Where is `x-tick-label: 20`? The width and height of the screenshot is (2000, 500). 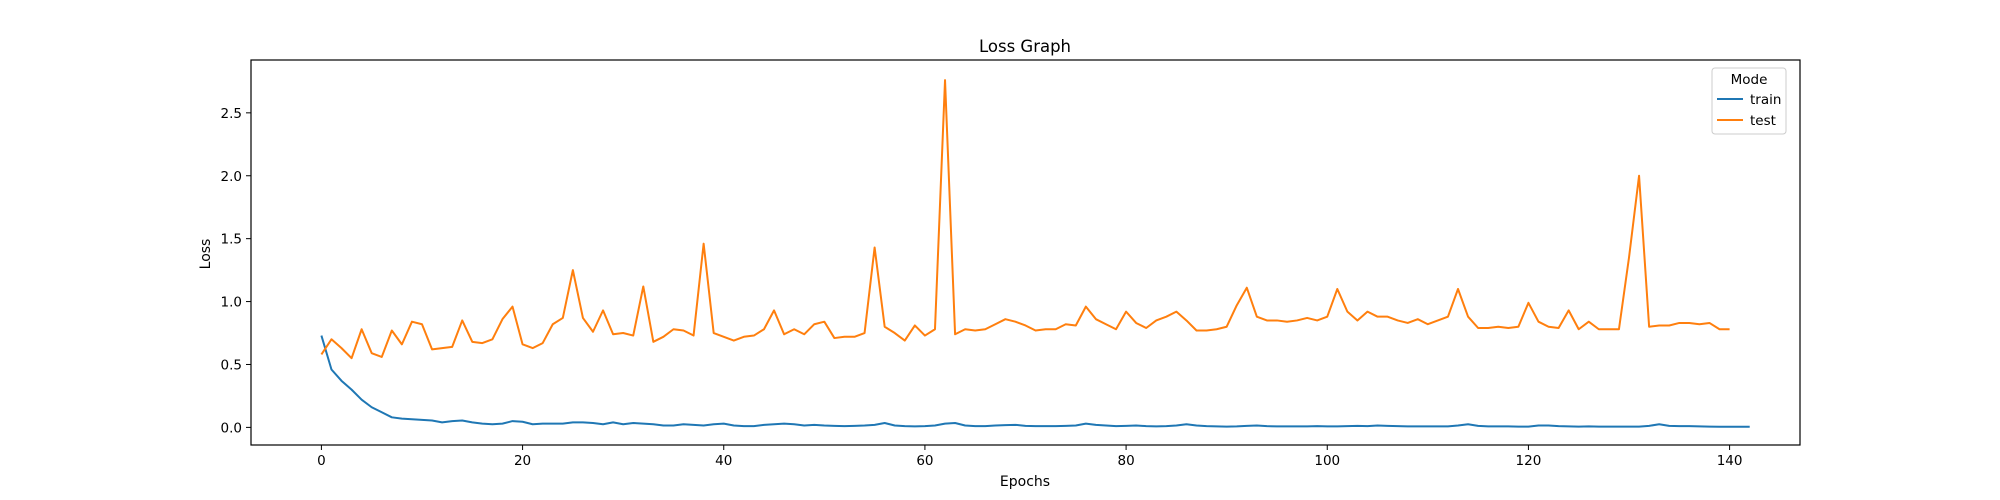 x-tick-label: 20 is located at coordinates (522, 461).